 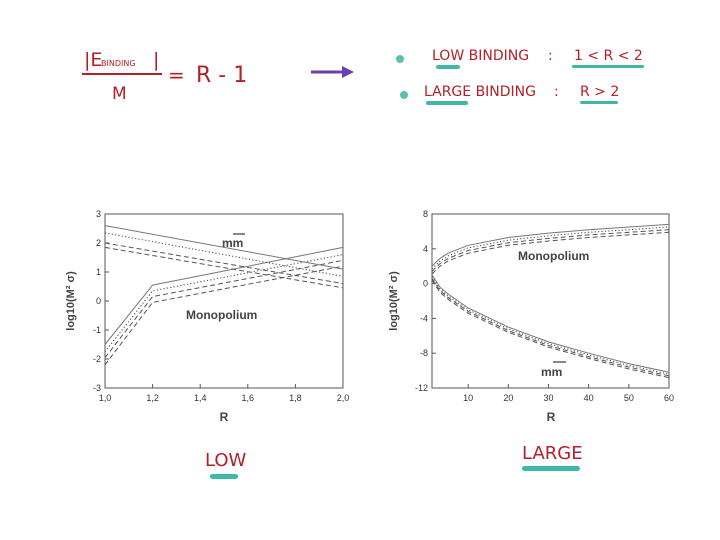 I want to click on chart-low-xtick-label: 1,0, so click(x=105, y=398).